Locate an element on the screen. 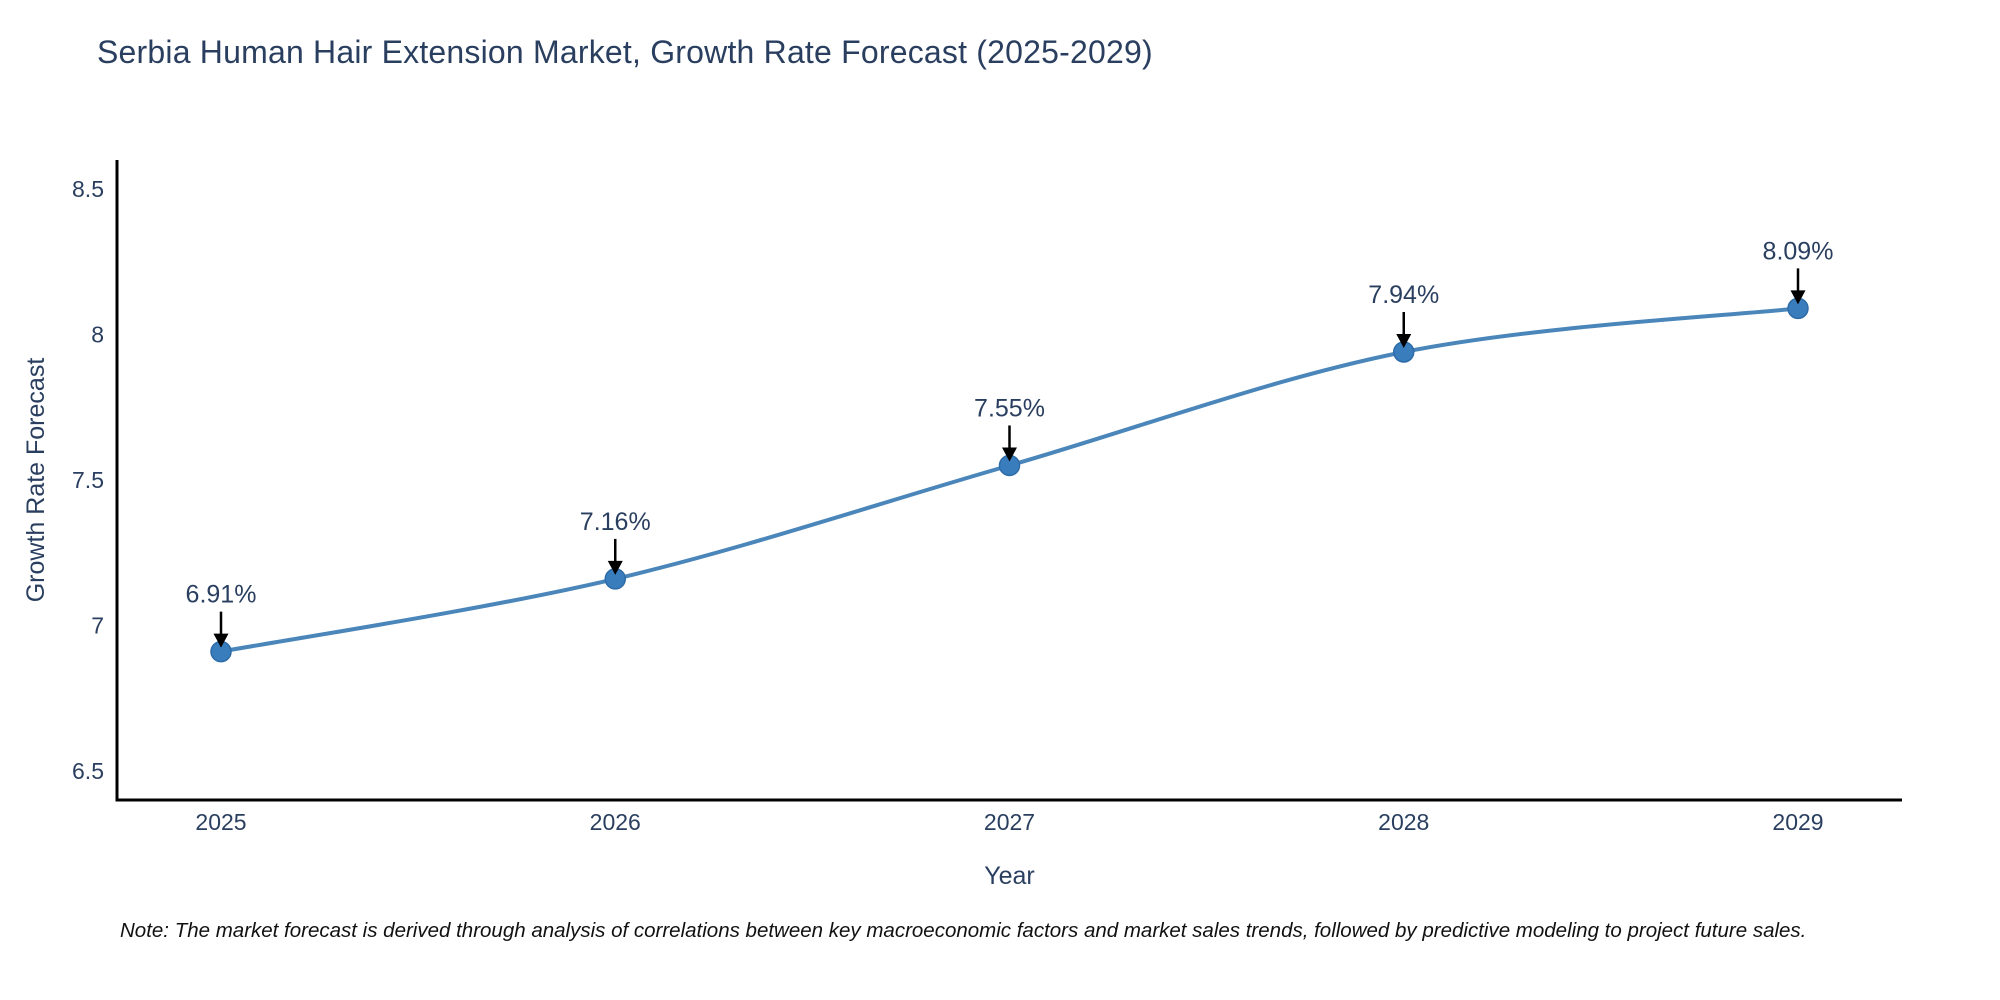 The width and height of the screenshot is (2000, 1000). x-tick-label-2025: 2025 is located at coordinates (220, 822).